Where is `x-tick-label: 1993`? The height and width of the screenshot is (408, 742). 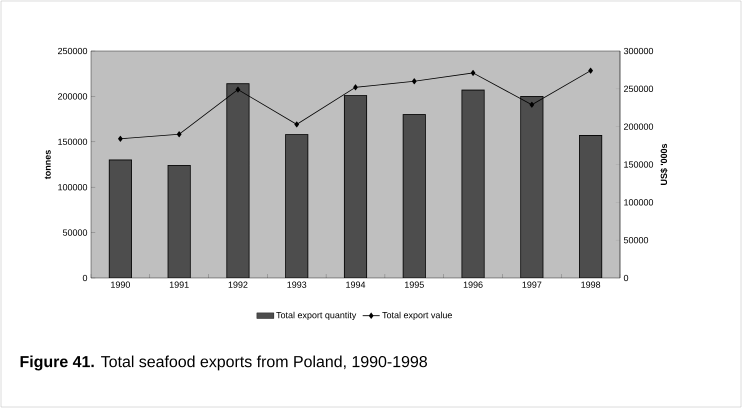
x-tick-label: 1993 is located at coordinates (296, 285).